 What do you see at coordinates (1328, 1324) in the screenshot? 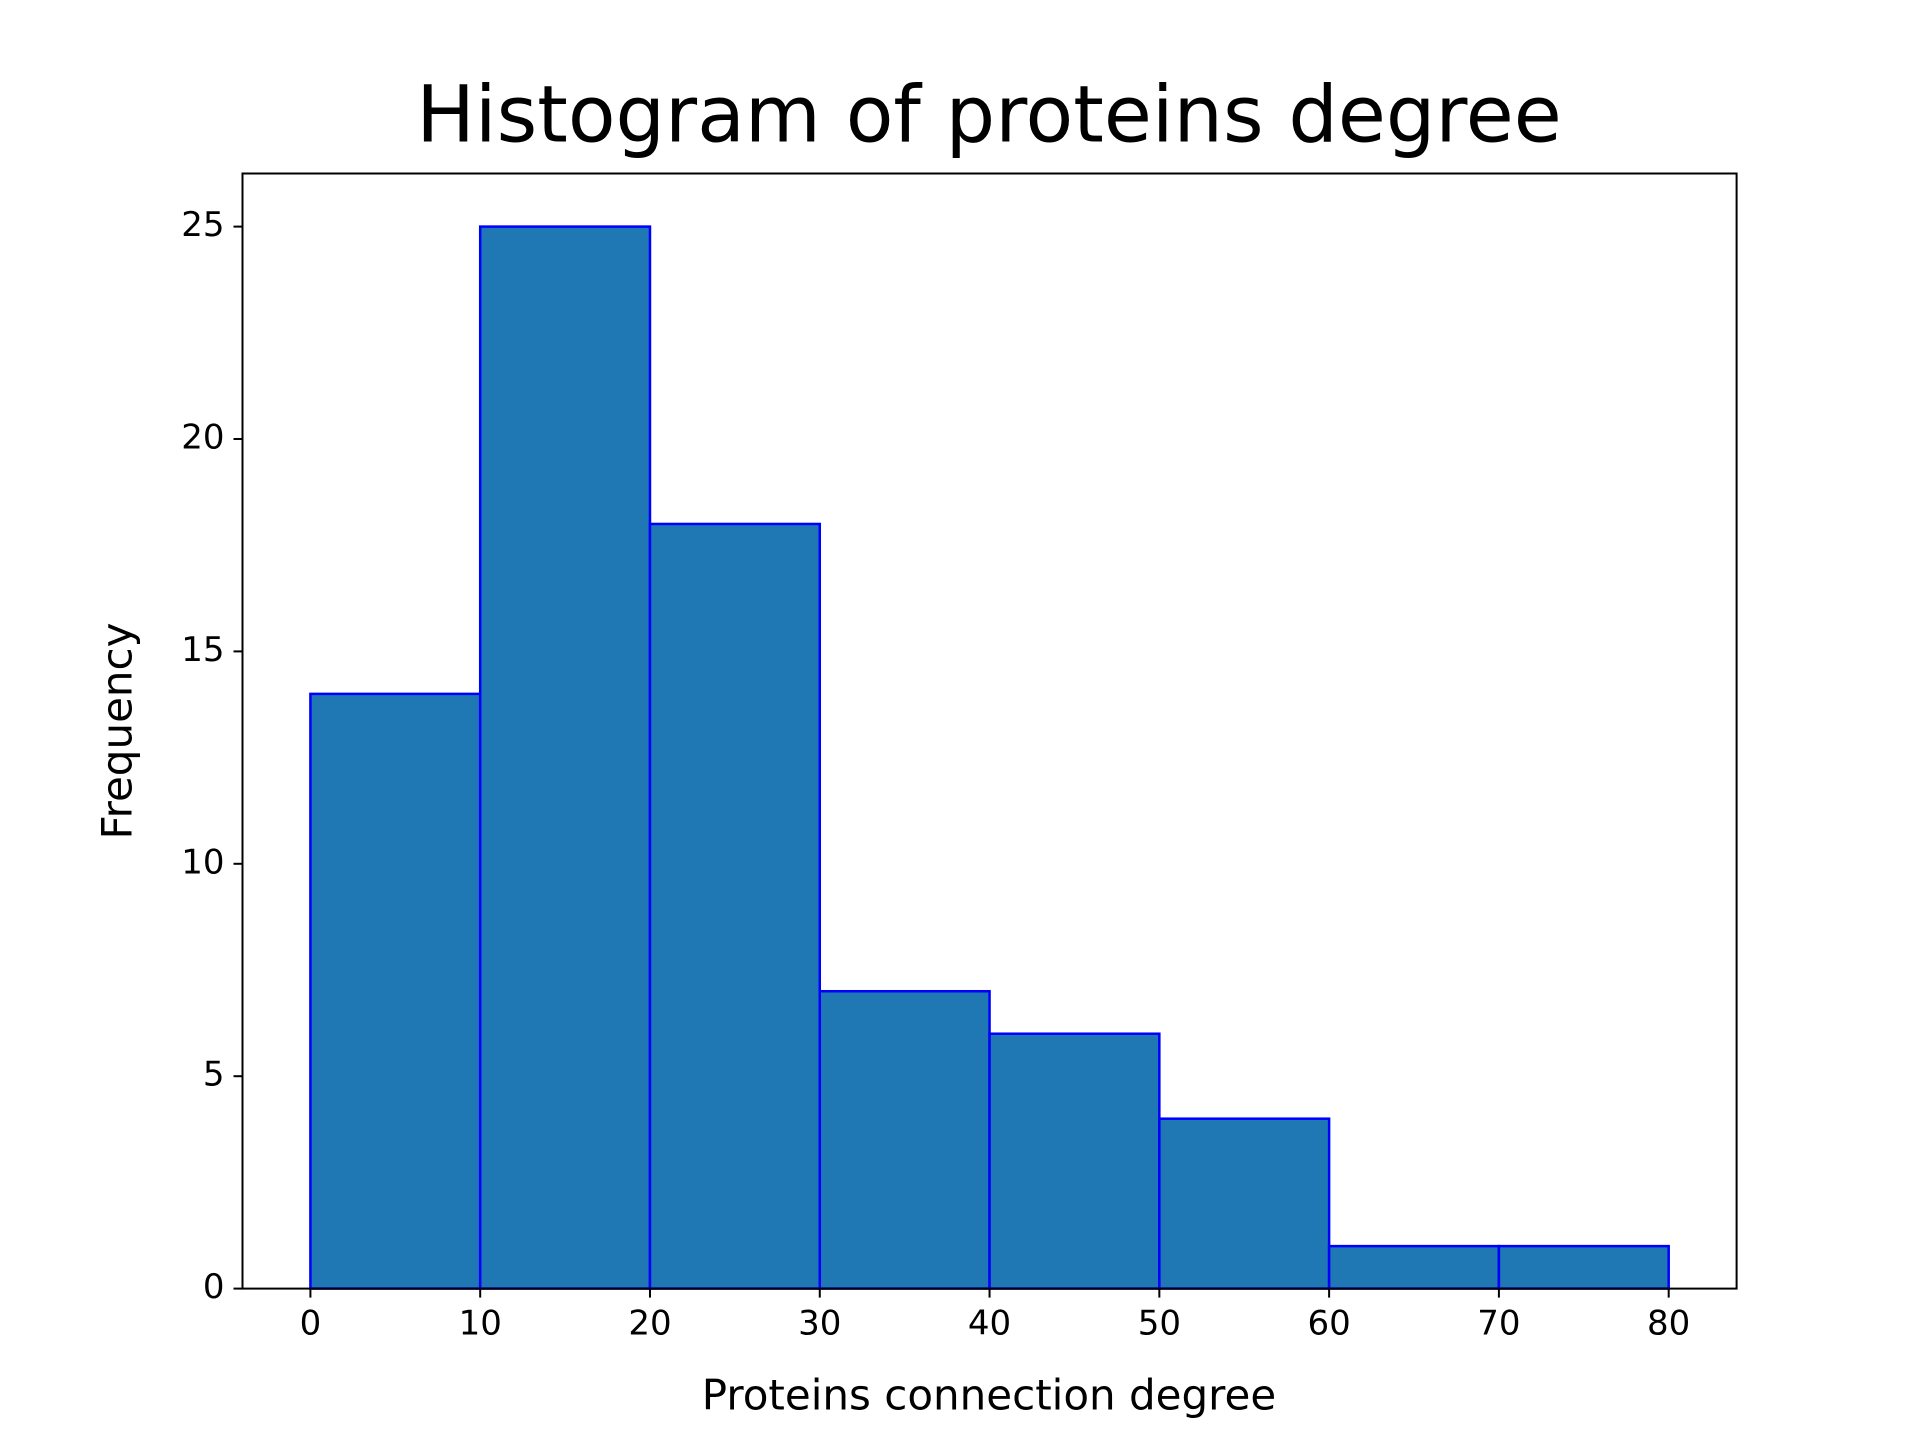
I see `x-tick-label: 60` at bounding box center [1328, 1324].